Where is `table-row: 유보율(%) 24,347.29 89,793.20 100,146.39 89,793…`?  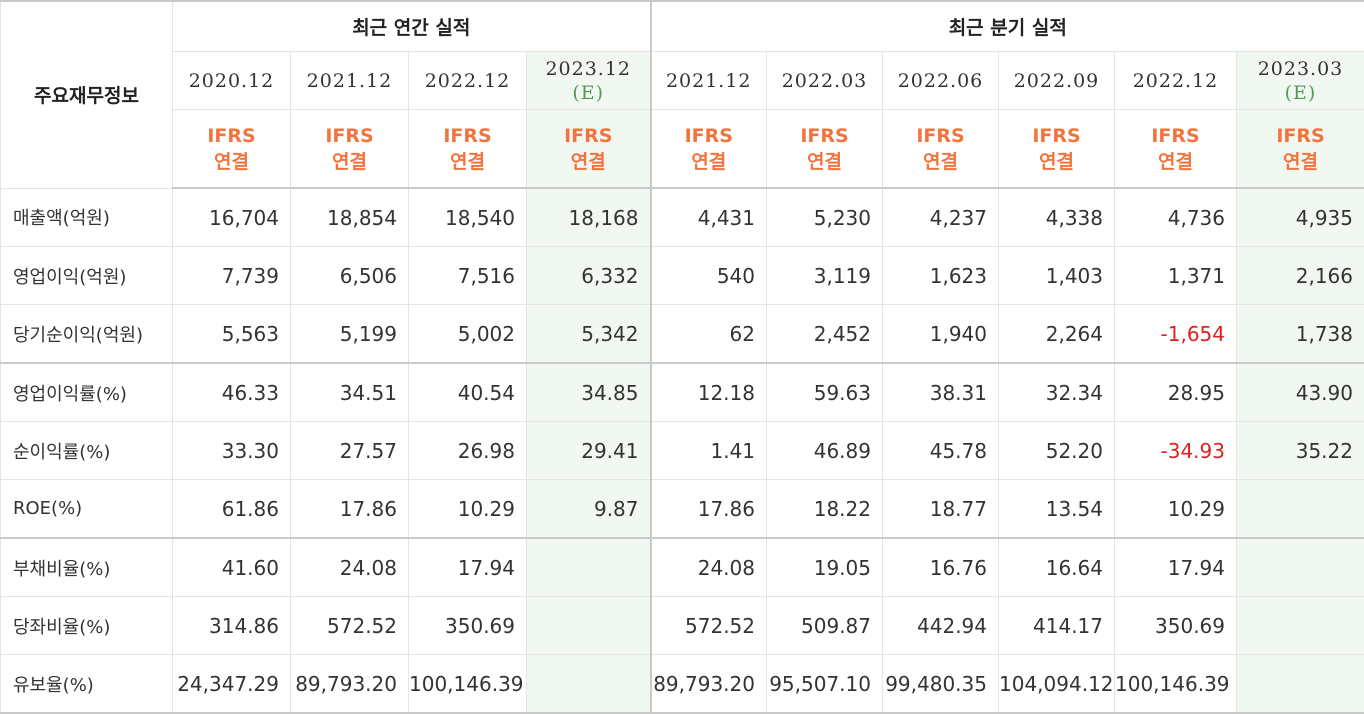
table-row: 유보율(%) 24,347.29 89,793.20 100,146.39 89,793… is located at coordinates (682, 684).